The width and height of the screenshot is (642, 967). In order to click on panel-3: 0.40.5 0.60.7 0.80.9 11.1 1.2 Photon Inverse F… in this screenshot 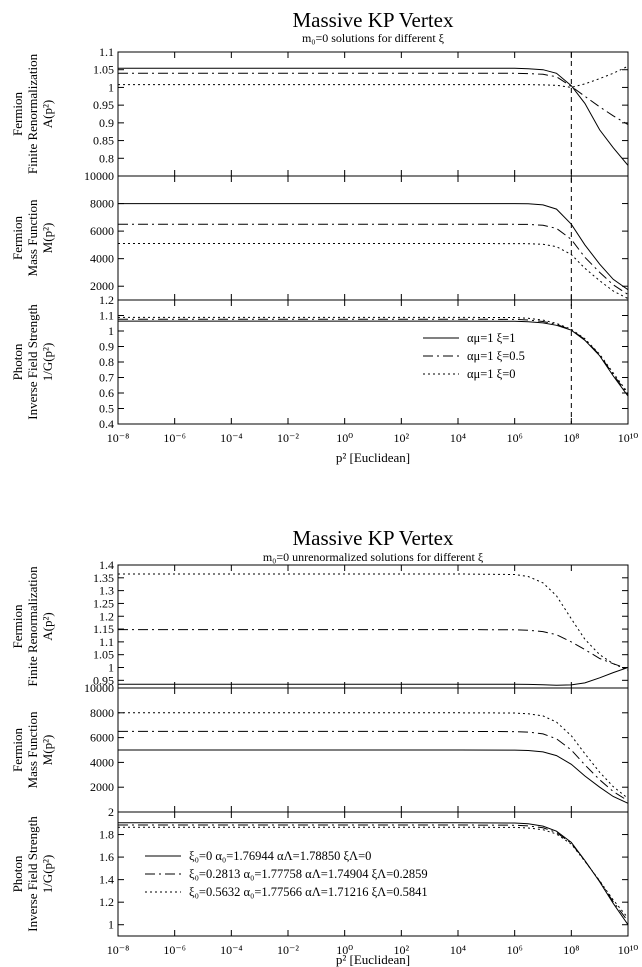, I will do `click(319, 362)`.